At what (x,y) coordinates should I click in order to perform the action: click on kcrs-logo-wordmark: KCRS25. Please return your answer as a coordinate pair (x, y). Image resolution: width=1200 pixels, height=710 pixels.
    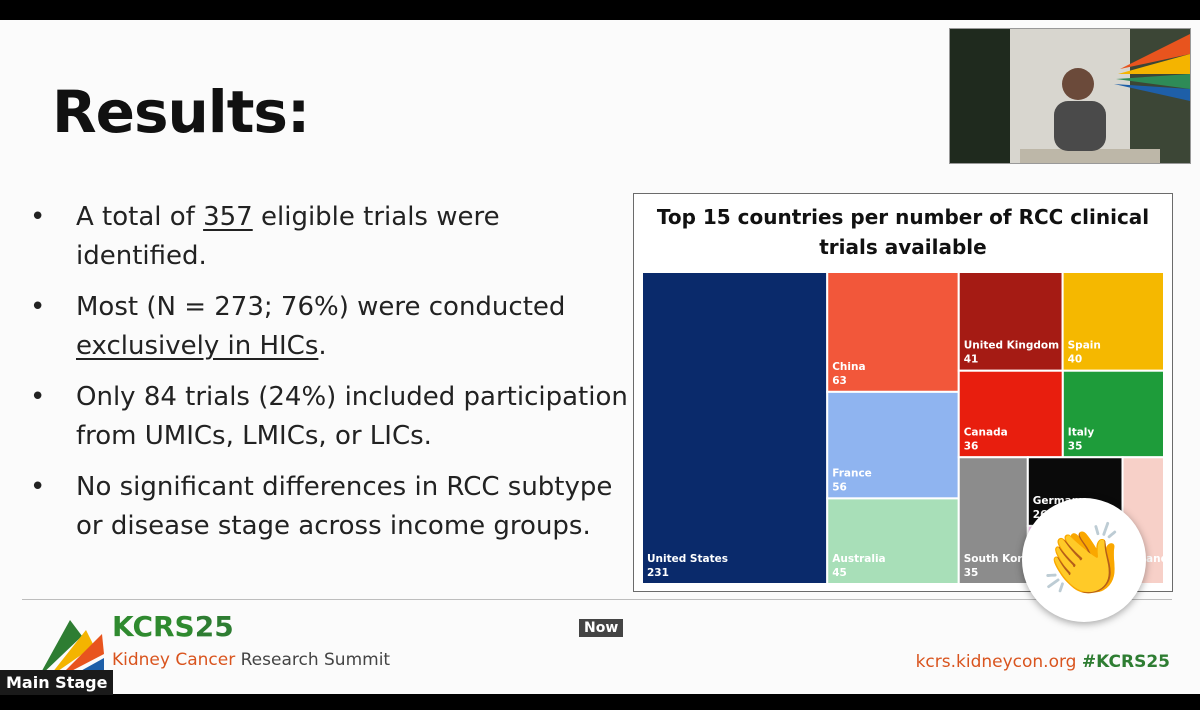
    Looking at the image, I should click on (173, 626).